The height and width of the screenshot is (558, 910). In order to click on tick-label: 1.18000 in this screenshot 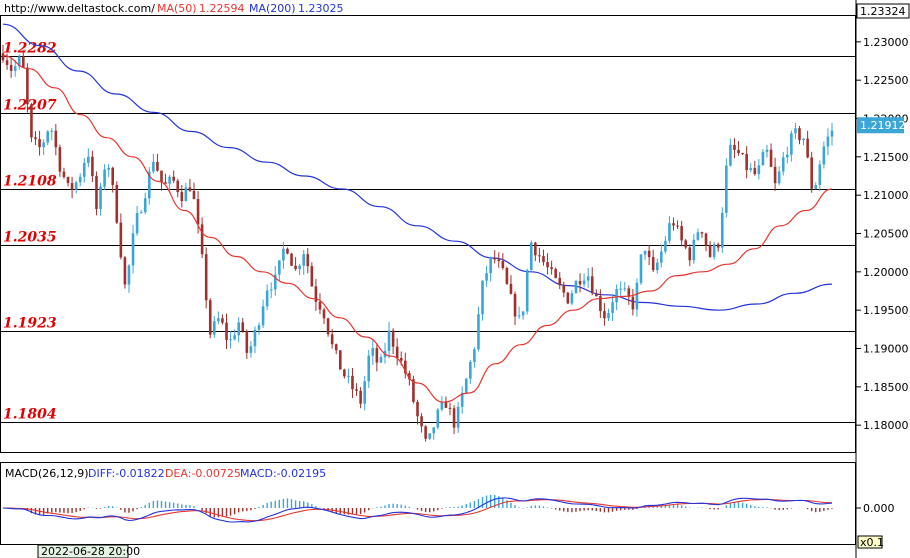, I will do `click(886, 425)`.